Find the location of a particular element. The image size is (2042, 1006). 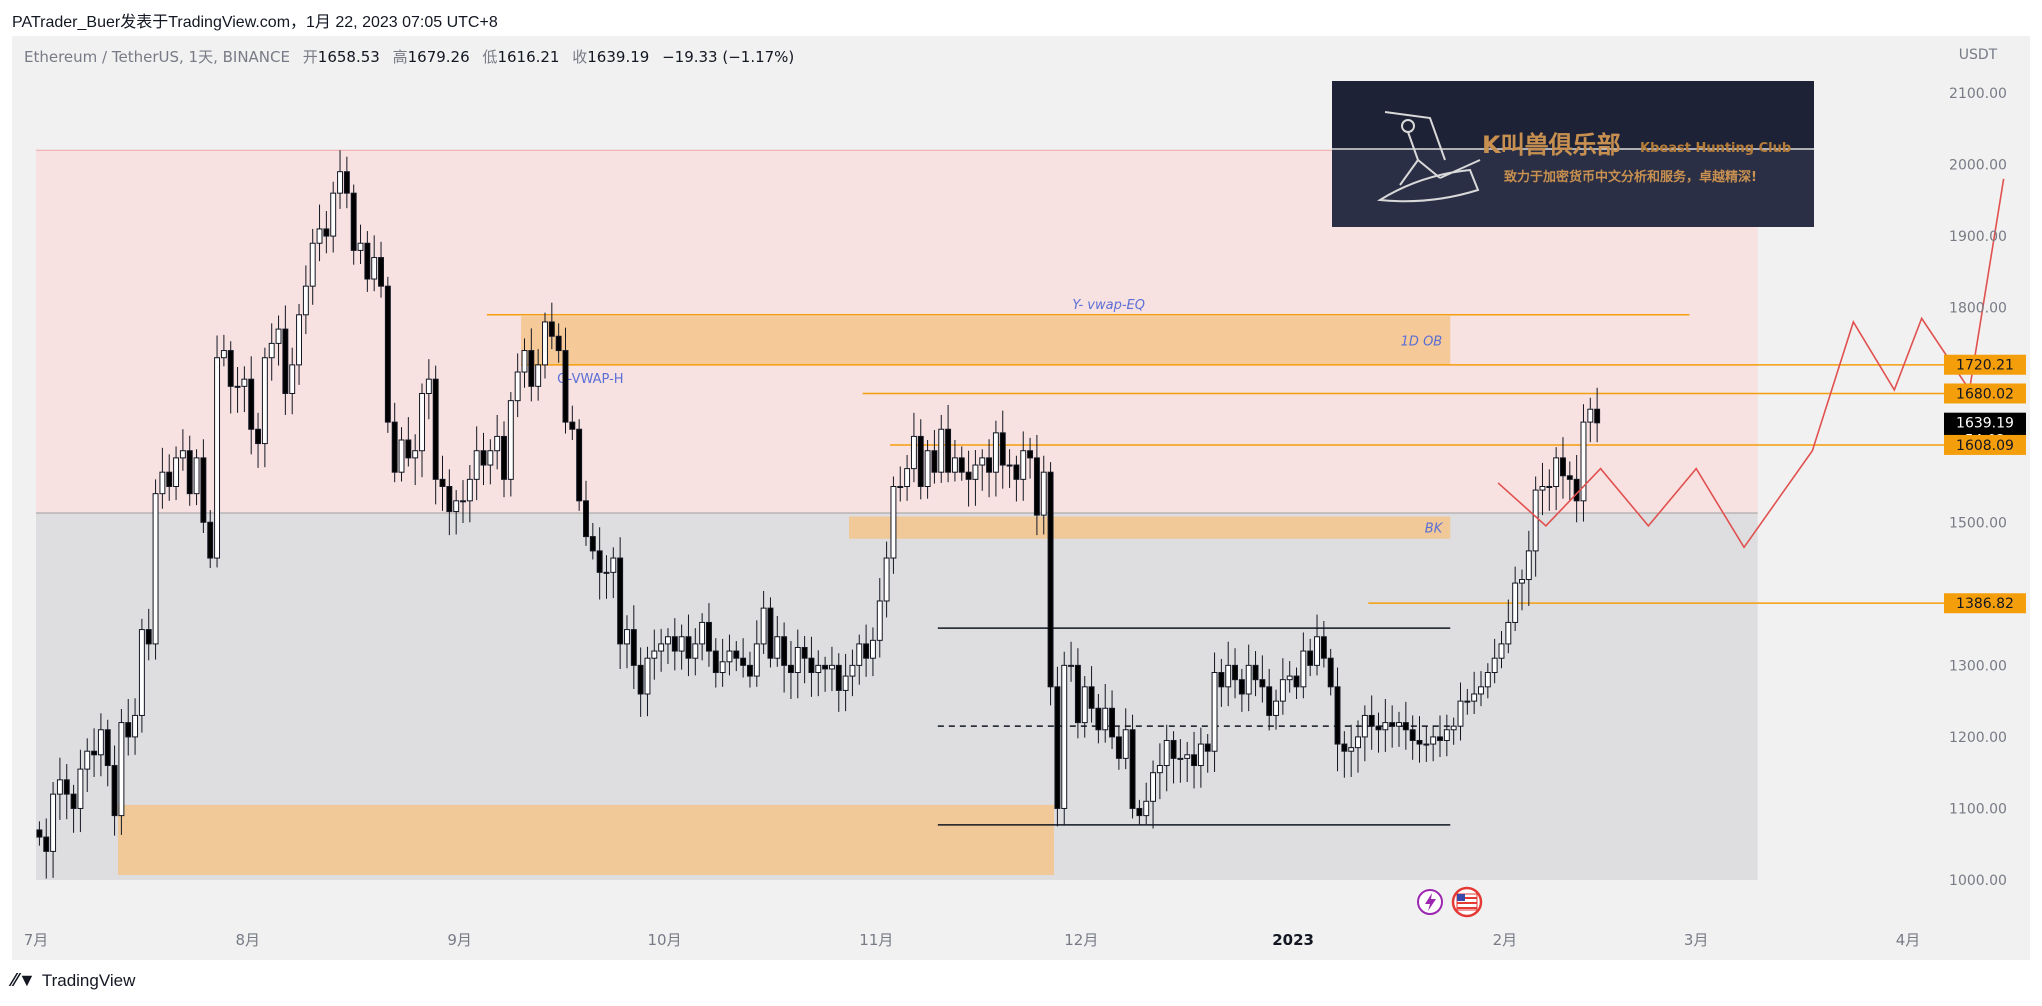

price-tag-1720.21 is located at coordinates (1985, 364).